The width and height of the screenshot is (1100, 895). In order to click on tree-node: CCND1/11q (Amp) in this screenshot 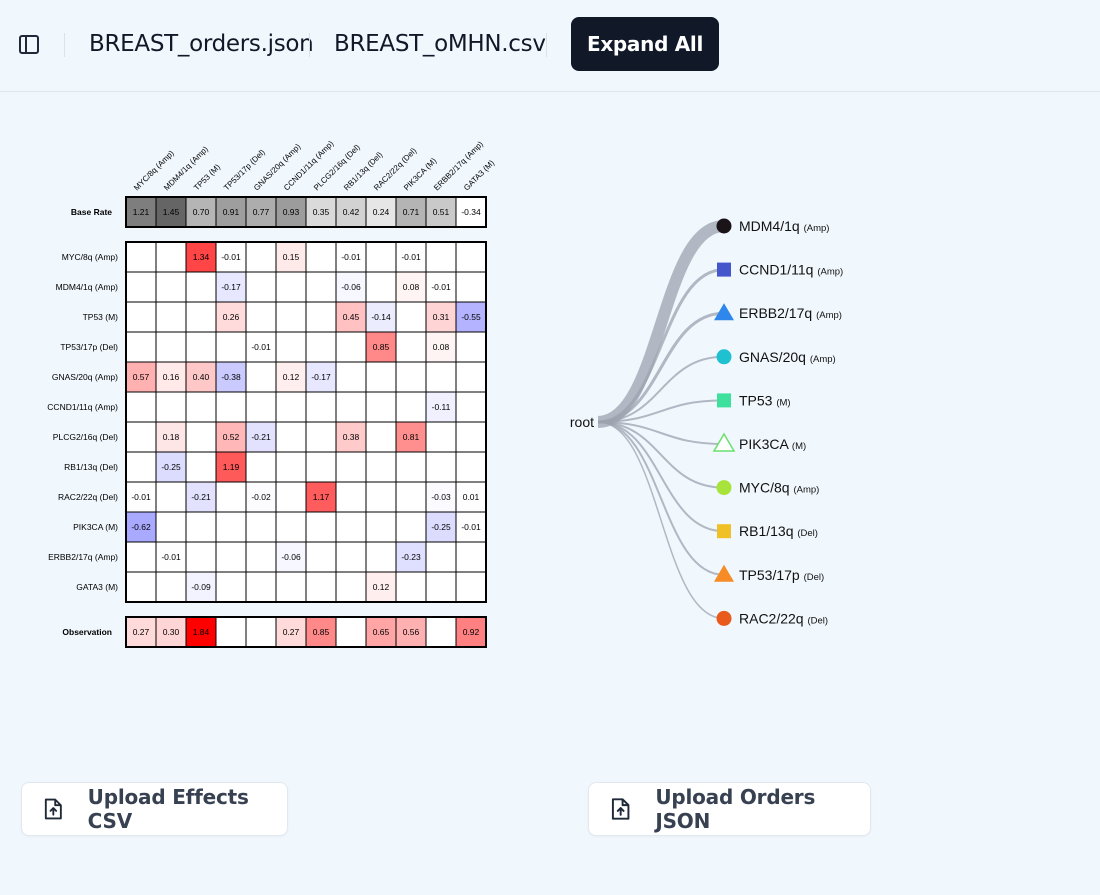, I will do `click(780, 270)`.